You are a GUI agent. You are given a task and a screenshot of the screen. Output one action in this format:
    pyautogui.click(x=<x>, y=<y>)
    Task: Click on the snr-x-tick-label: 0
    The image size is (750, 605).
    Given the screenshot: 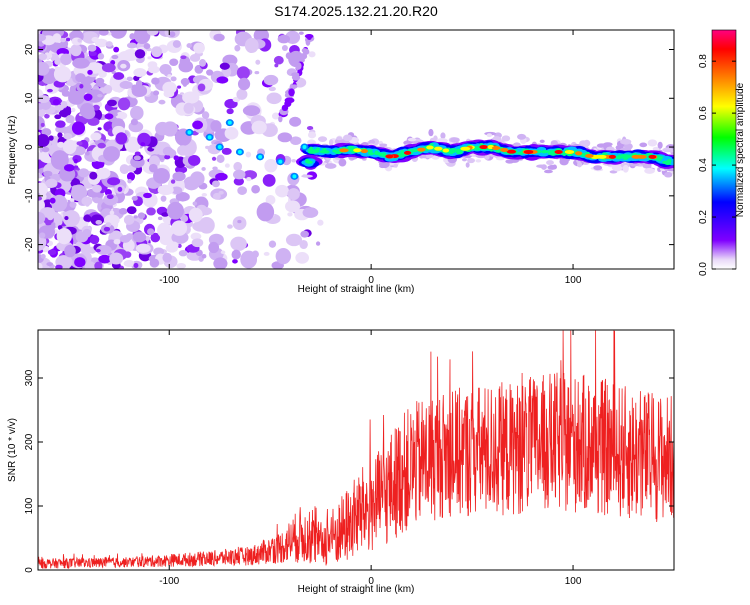 What is the action you would take?
    pyautogui.click(x=371, y=581)
    